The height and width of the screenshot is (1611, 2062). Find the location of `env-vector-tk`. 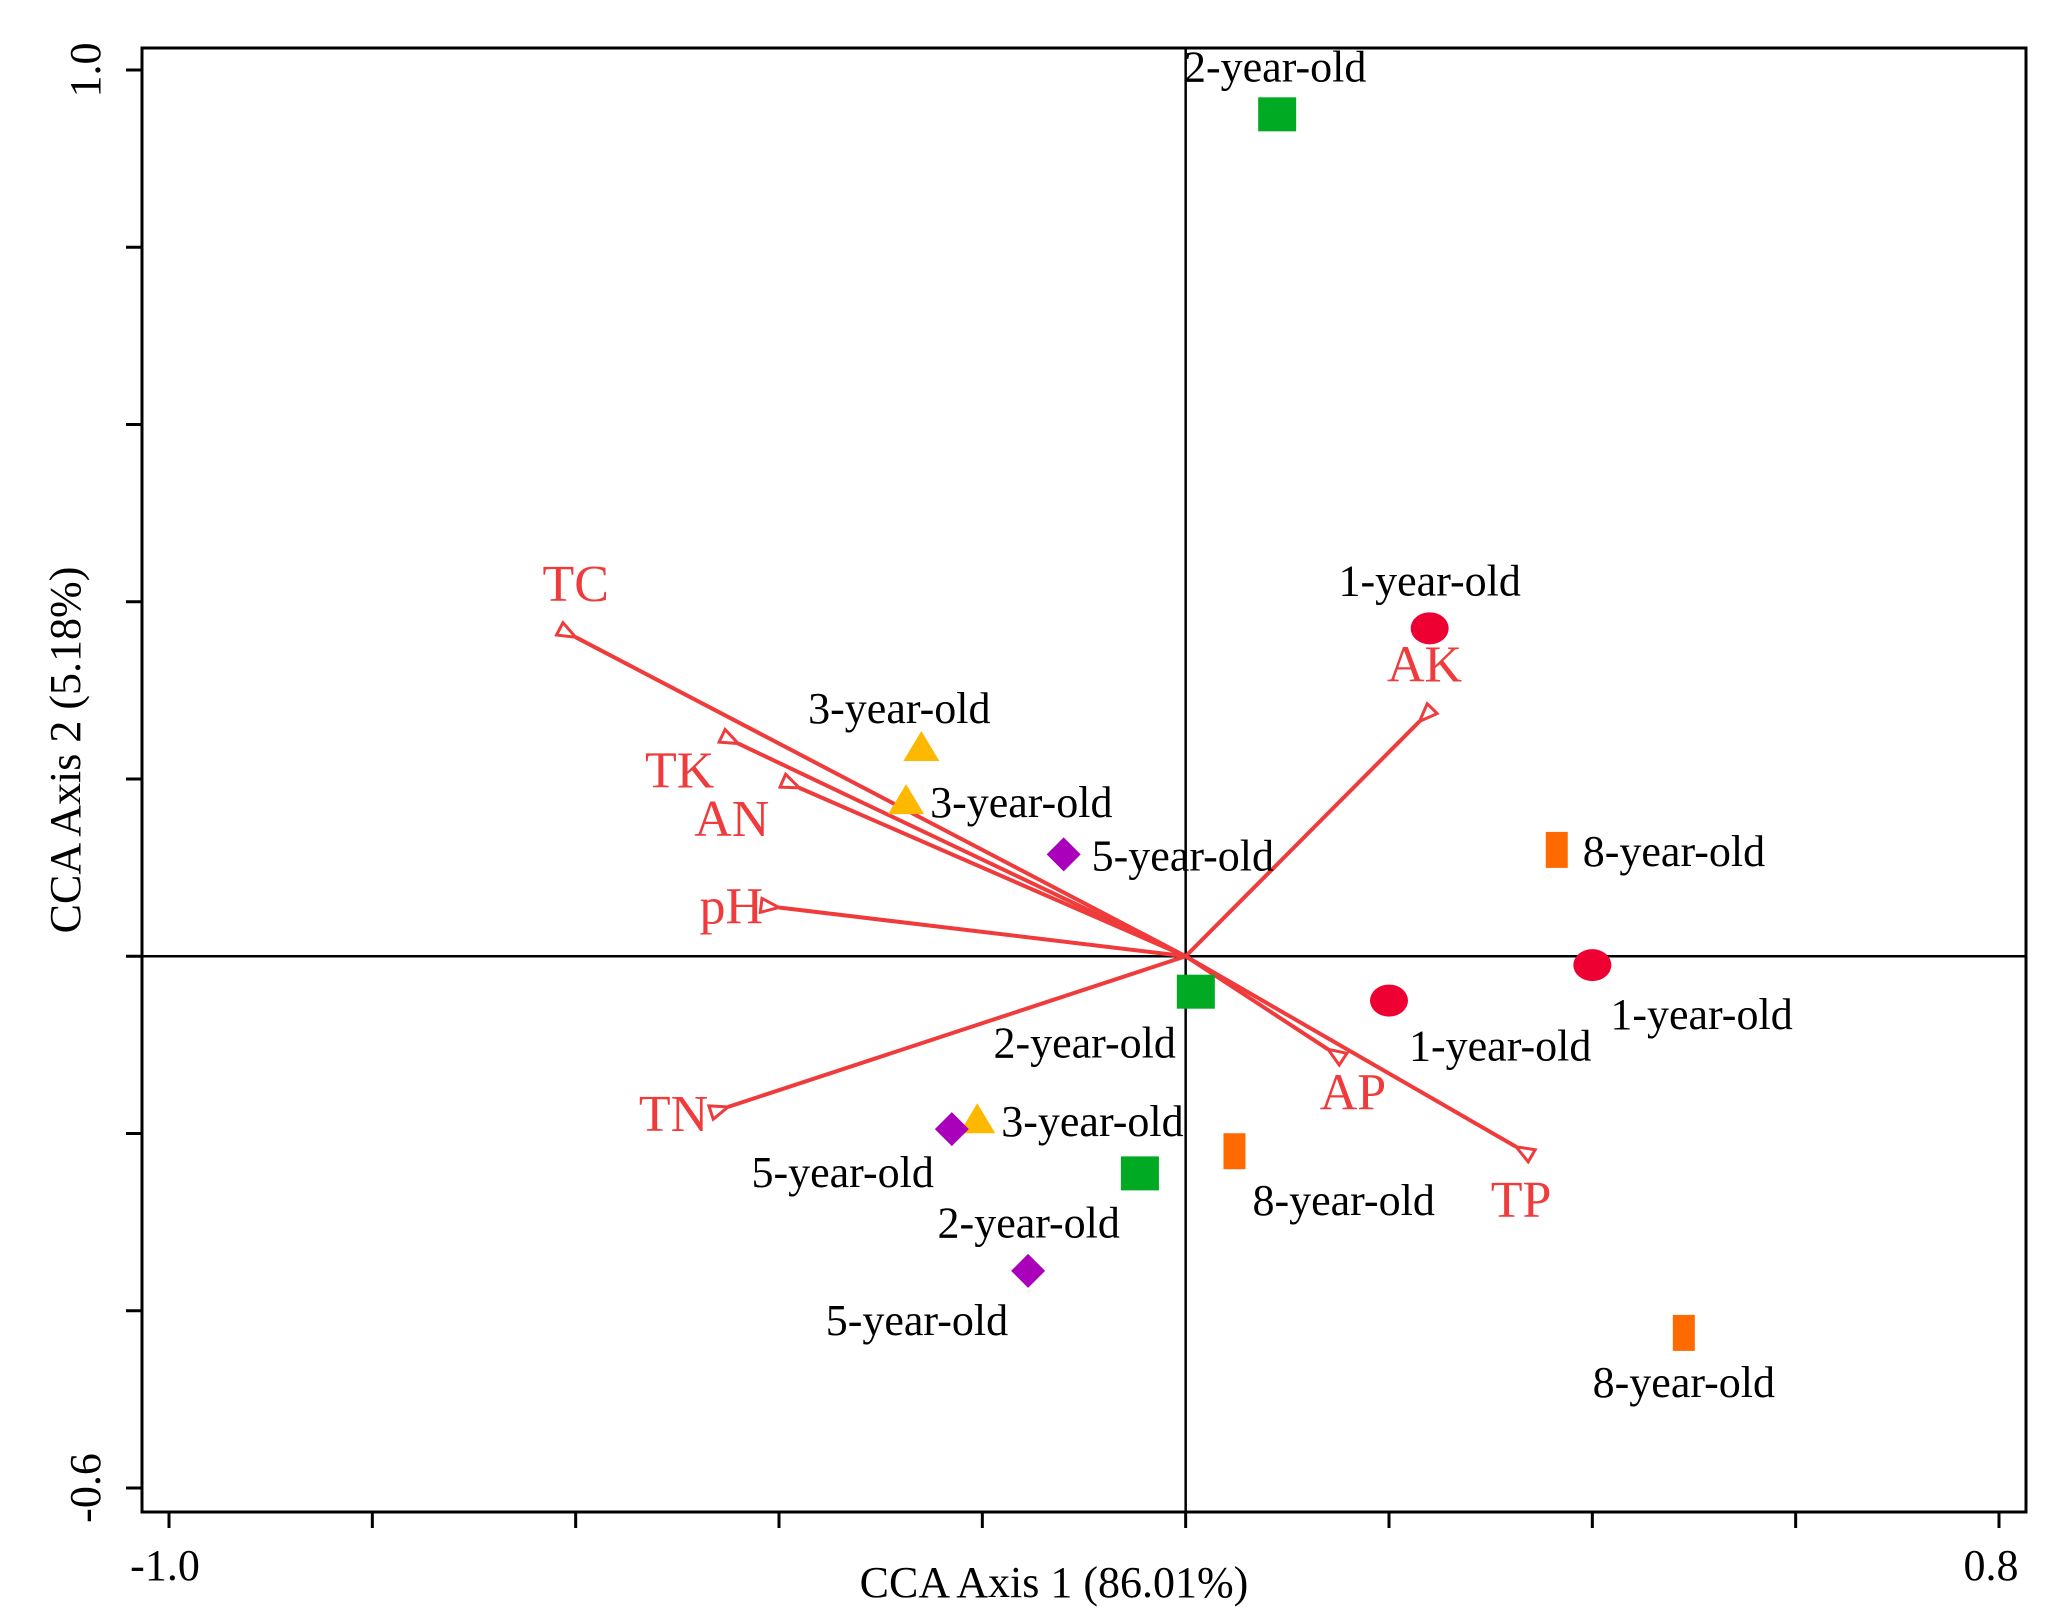

env-vector-tk is located at coordinates (962, 851).